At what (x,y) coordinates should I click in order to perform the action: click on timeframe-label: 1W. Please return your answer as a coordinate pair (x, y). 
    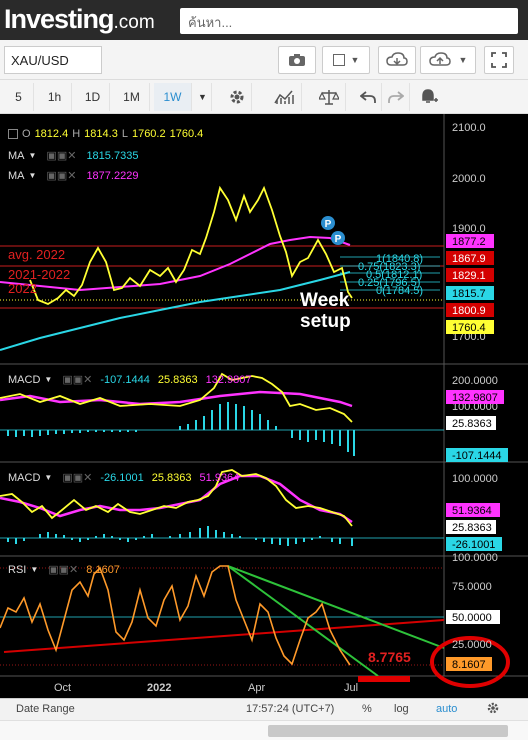
    Looking at the image, I should click on (172, 97).